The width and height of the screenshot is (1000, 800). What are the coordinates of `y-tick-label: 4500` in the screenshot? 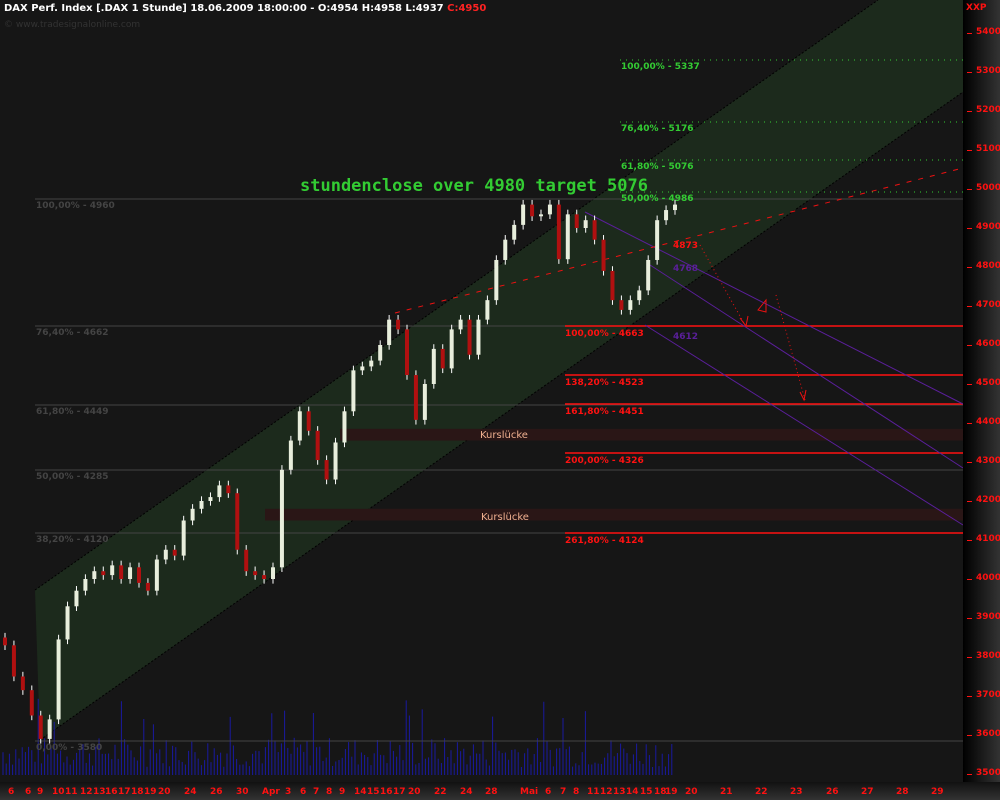 It's located at (988, 383).